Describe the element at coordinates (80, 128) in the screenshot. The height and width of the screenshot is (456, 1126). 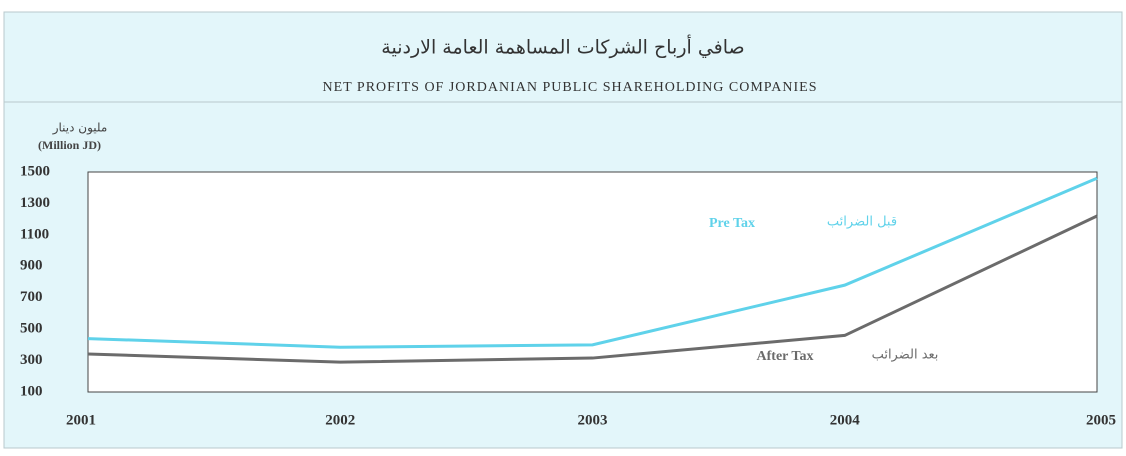
I see `y-axis-label-ar: مليون دينار` at that location.